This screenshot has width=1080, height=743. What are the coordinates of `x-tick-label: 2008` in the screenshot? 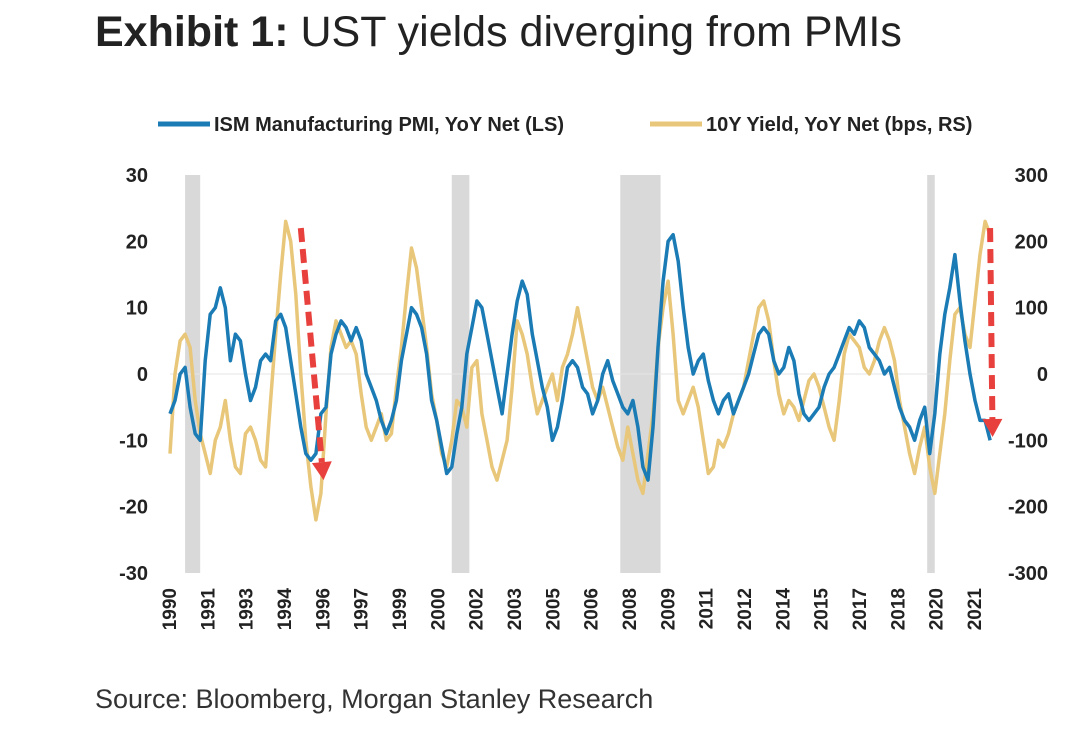 It's located at (630, 609).